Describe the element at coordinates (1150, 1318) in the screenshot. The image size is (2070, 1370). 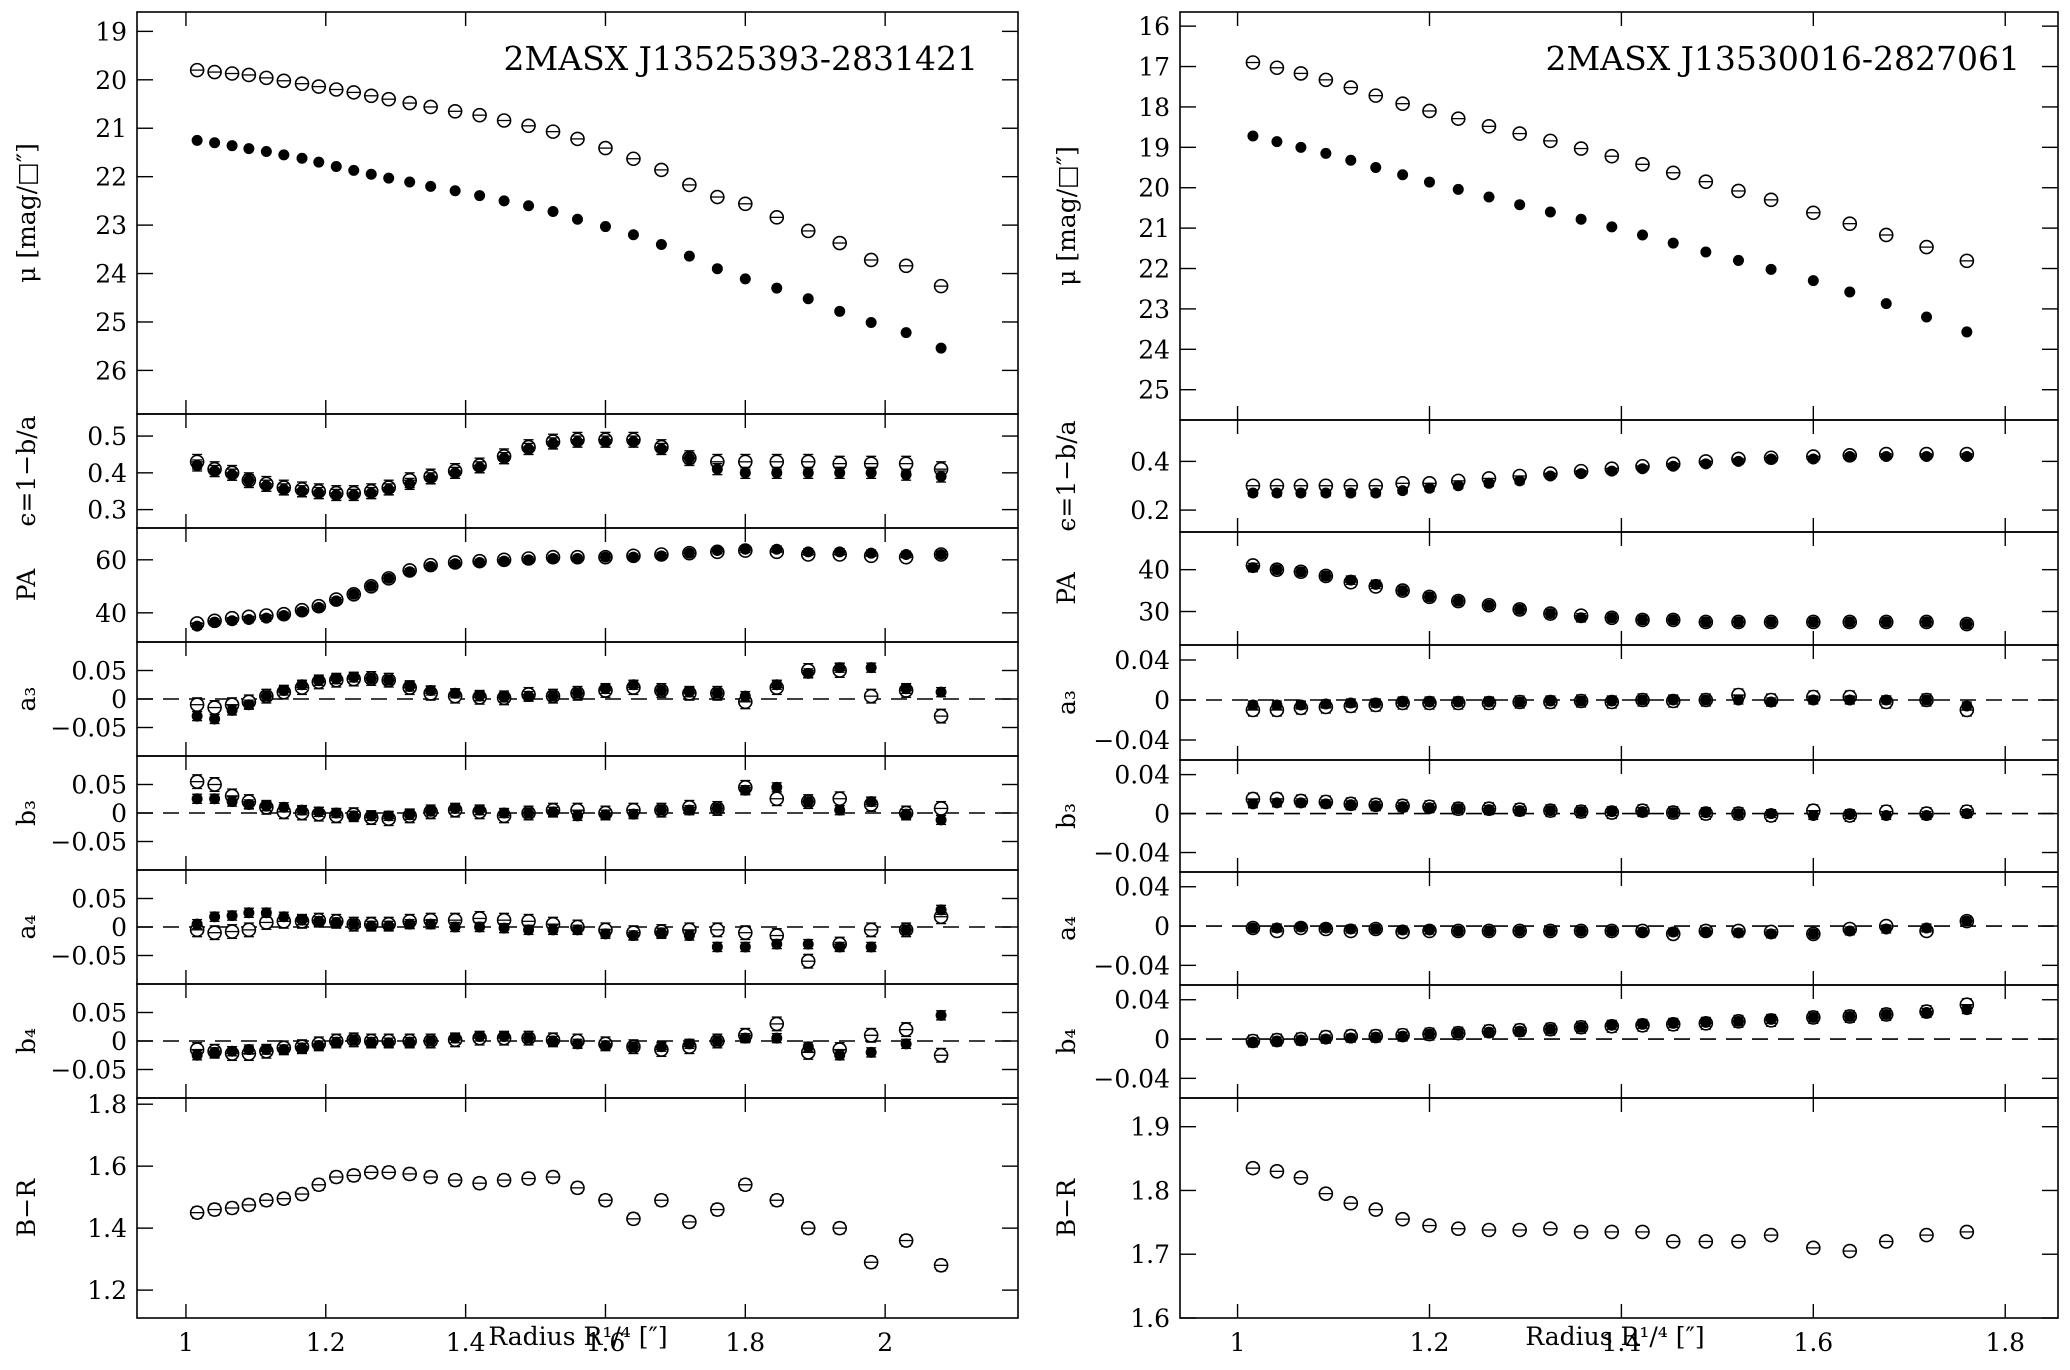
I see `y-tick-label: 1.6` at that location.